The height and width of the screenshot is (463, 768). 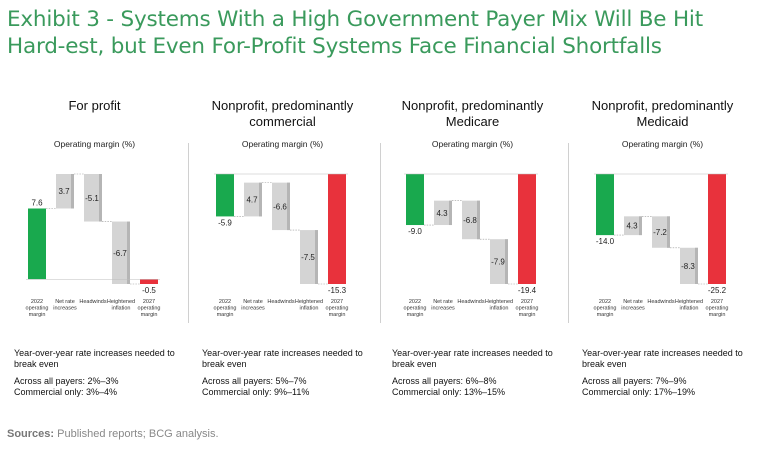 What do you see at coordinates (254, 381) in the screenshot?
I see `all-payers-range: Across all payers: 5%–7%` at bounding box center [254, 381].